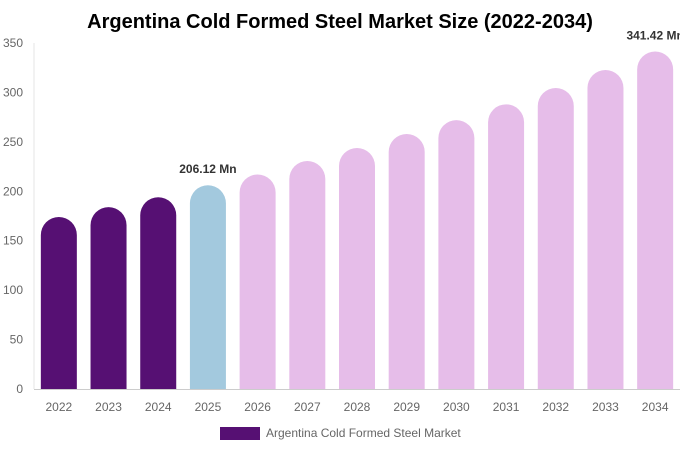  What do you see at coordinates (307, 407) in the screenshot?
I see `x-tick-label: 2027` at bounding box center [307, 407].